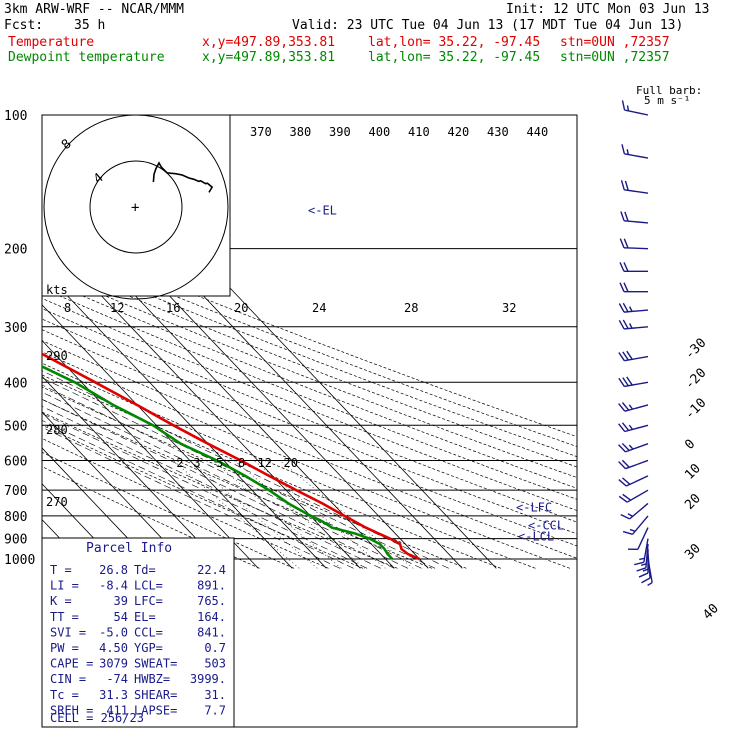  Describe the element at coordinates (269, 57) in the screenshot. I see `dewp-xy: x,y=497.89,353.81` at that location.